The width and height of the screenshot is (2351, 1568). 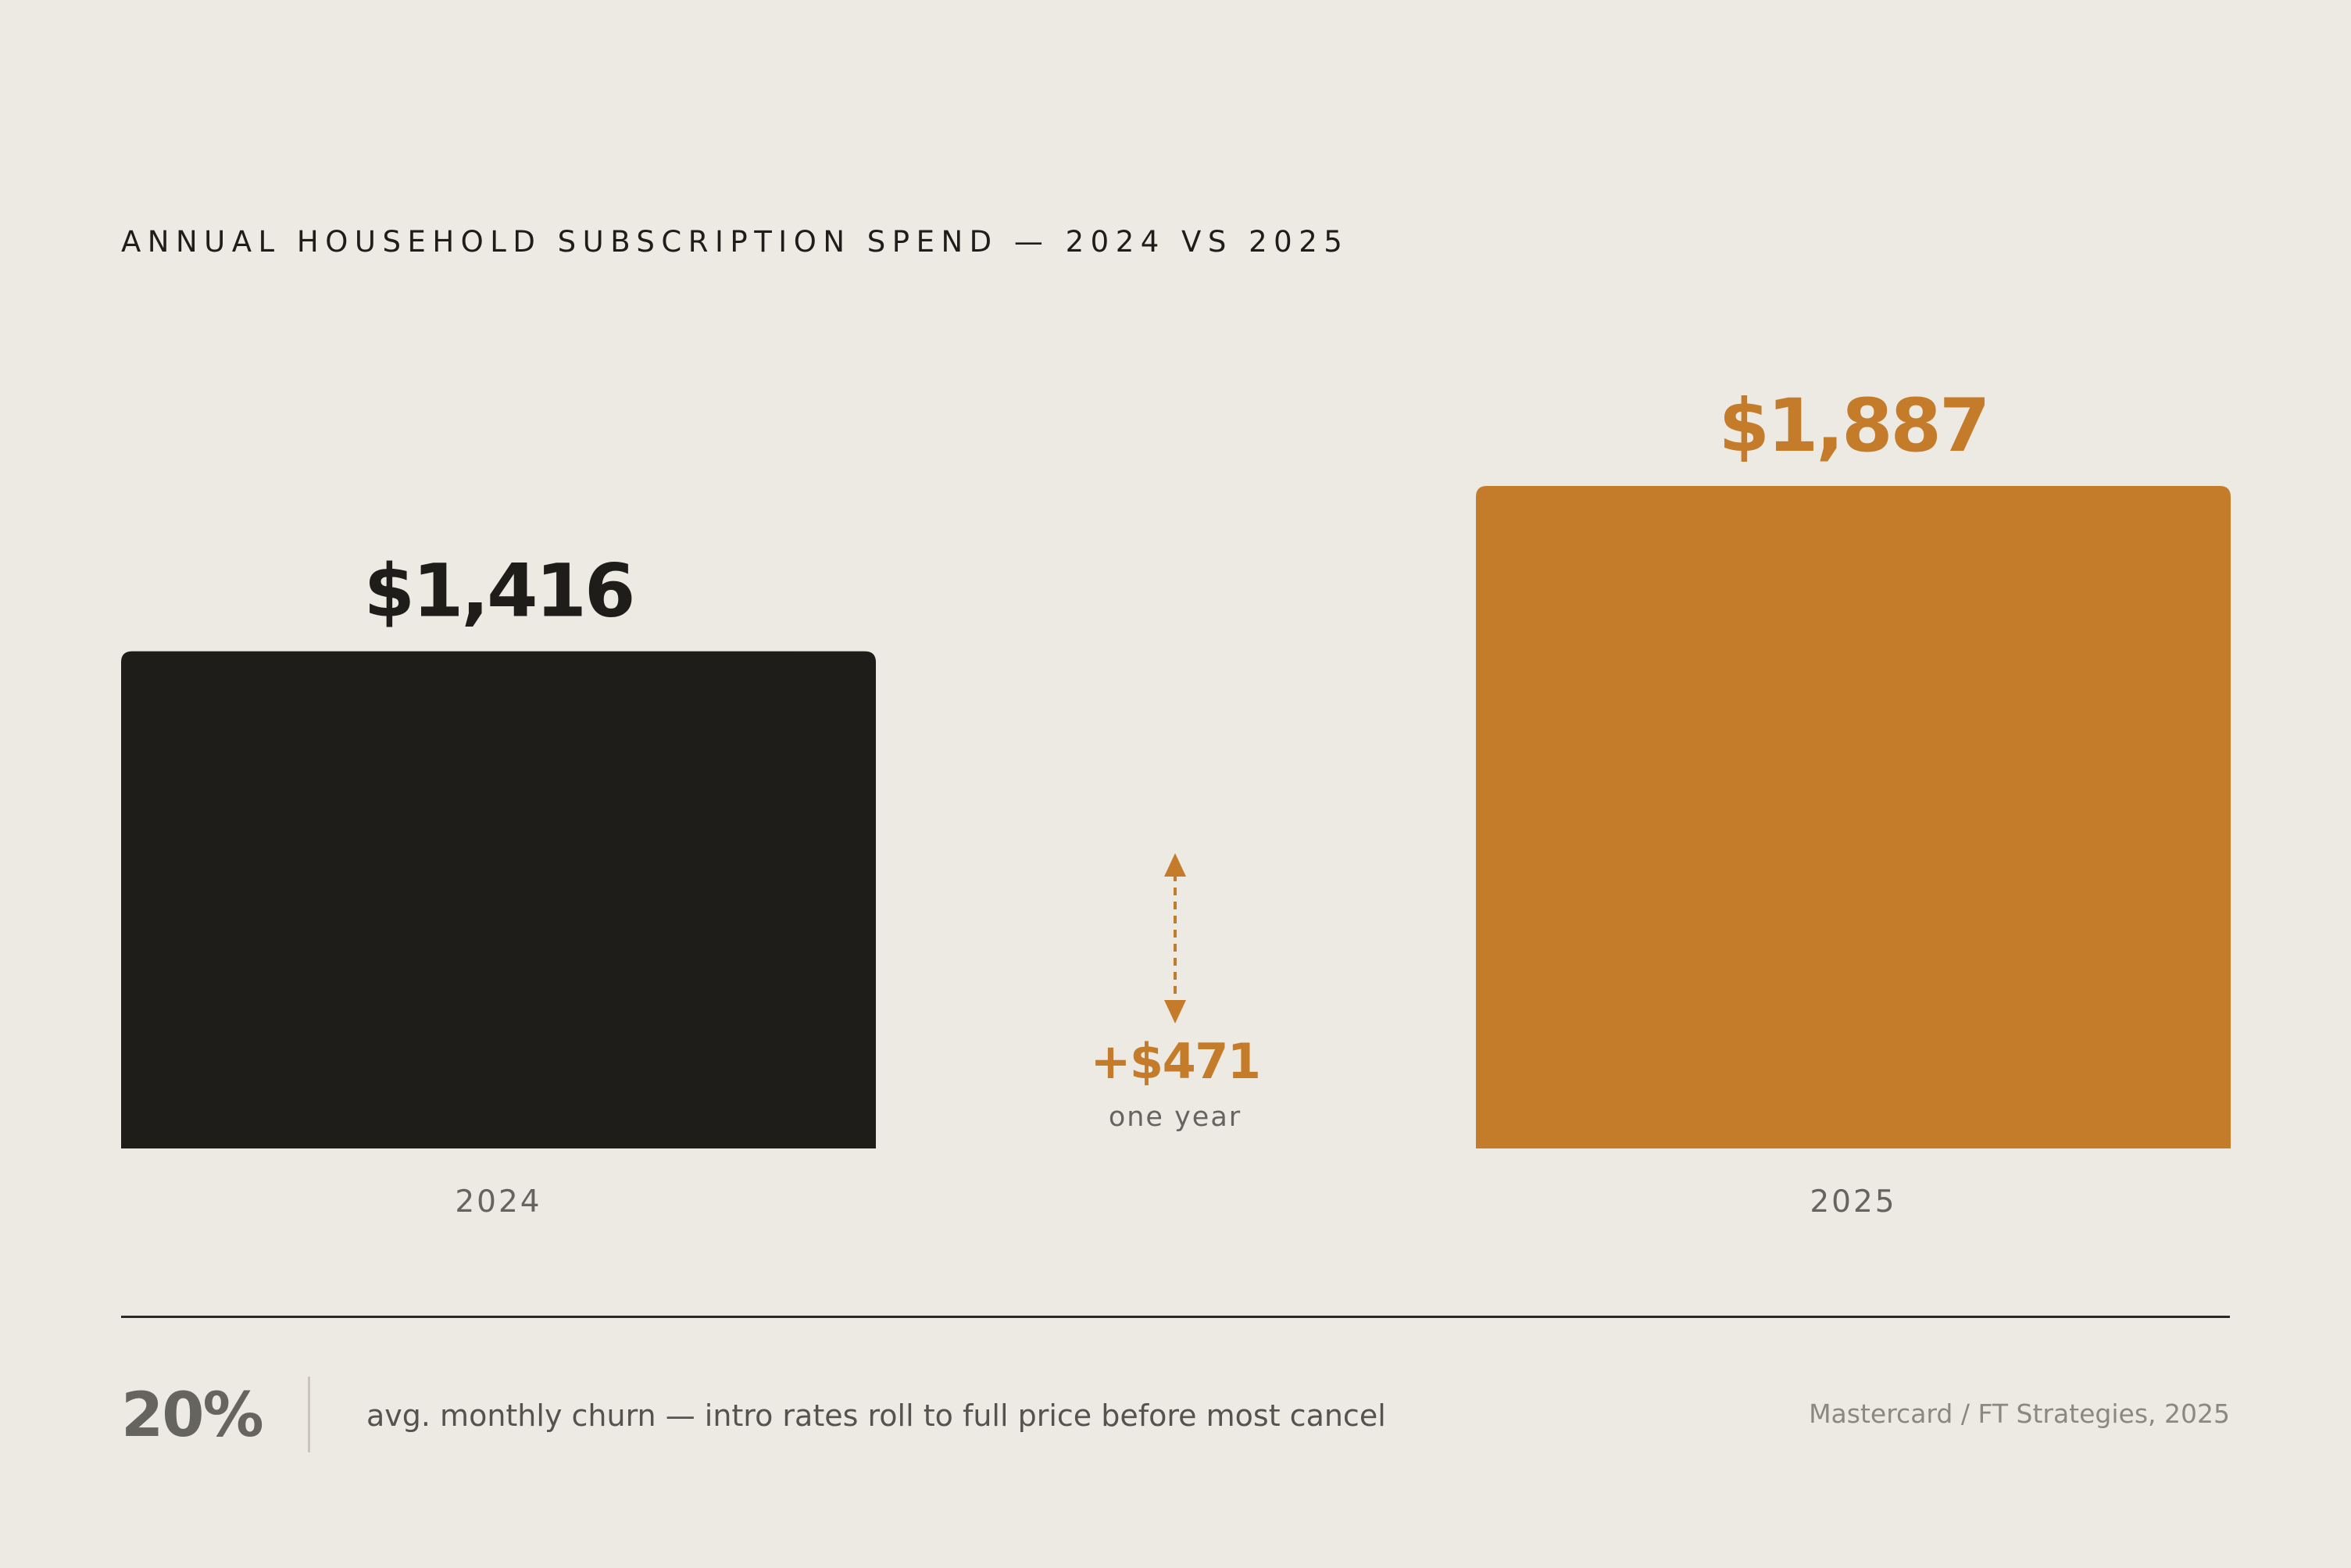 What do you see at coordinates (499, 591) in the screenshot?
I see `value-label-2024: $1,416` at bounding box center [499, 591].